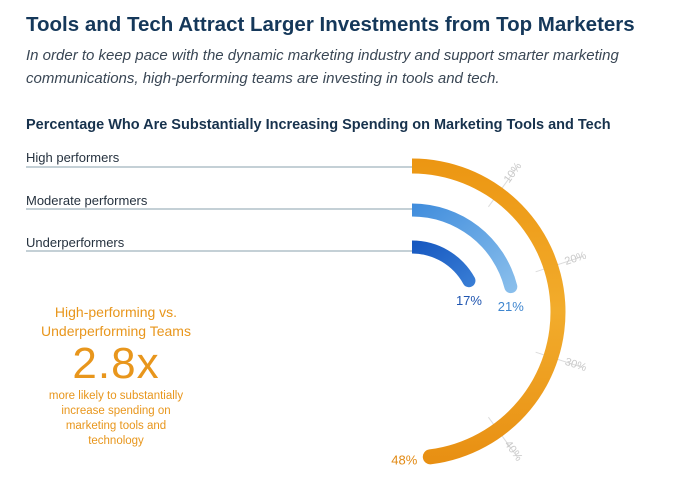 The image size is (686, 496). I want to click on legend-label-moderate-performers: Moderate performers, so click(87, 200).